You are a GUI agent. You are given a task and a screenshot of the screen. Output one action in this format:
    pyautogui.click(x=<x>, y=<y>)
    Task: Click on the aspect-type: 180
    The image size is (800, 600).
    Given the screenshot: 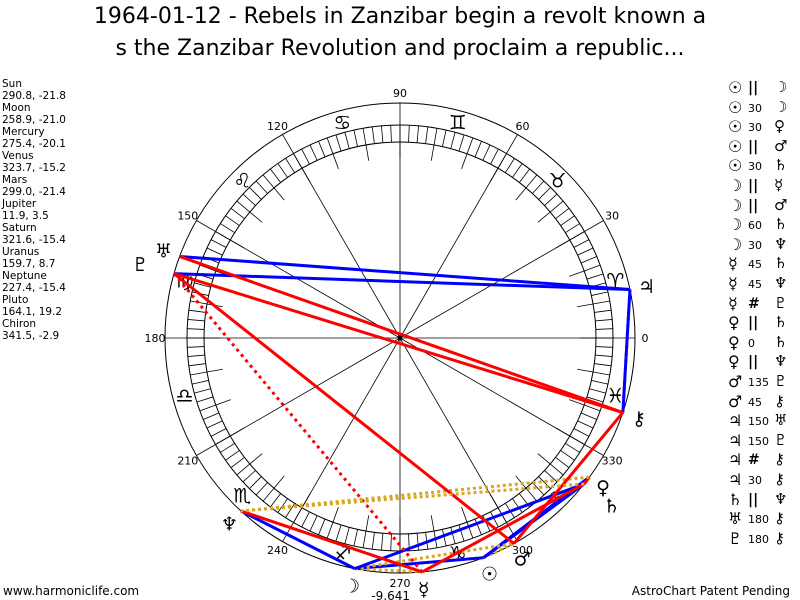 What is the action you would take?
    pyautogui.click(x=758, y=539)
    